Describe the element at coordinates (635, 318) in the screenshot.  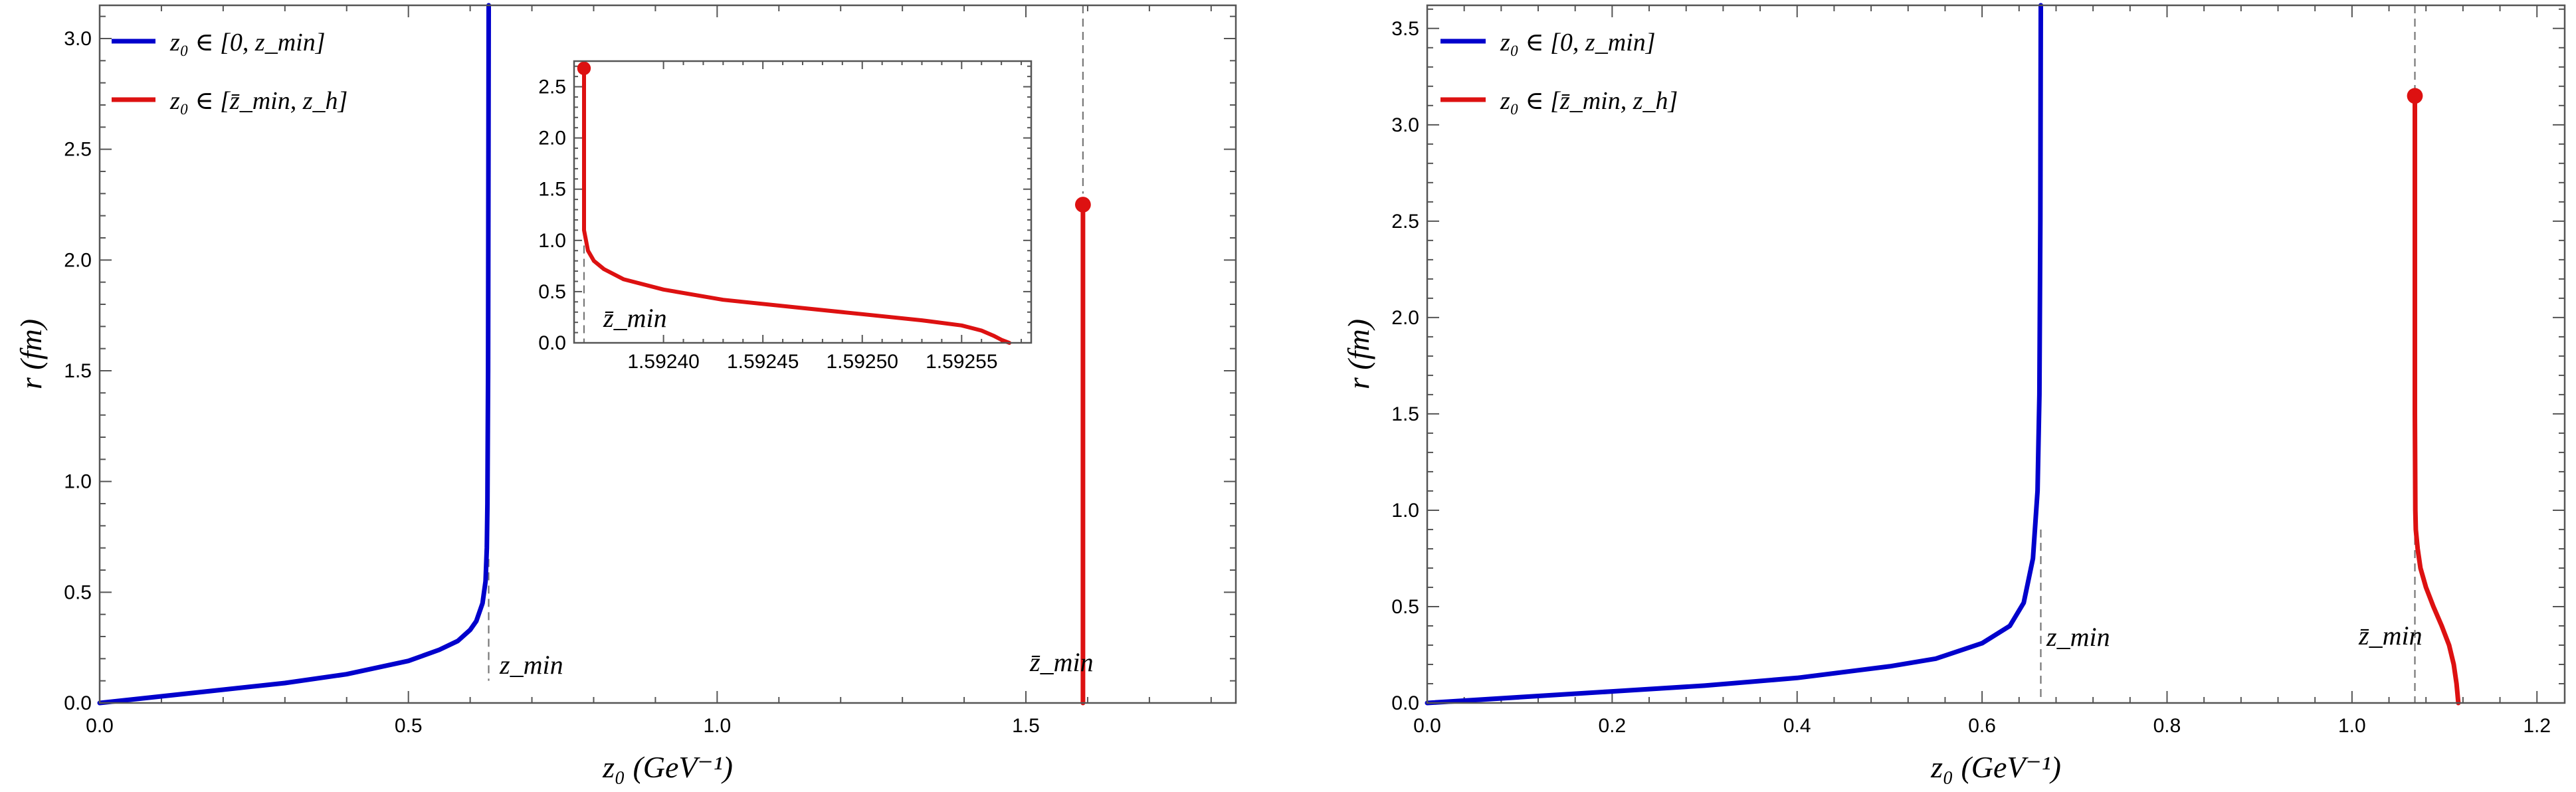
I see `inset-annotation-text: z̄_min` at that location.